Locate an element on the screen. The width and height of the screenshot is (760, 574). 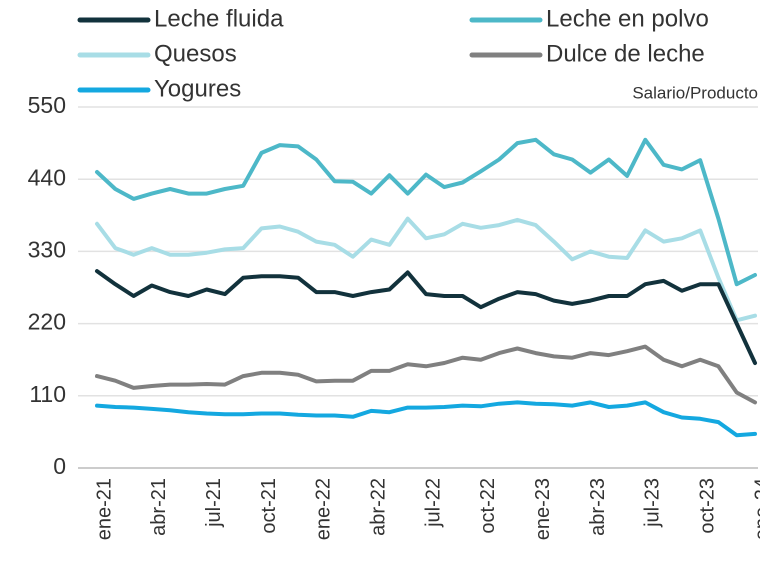
y-tick-label: 0 is located at coordinates (59, 466).